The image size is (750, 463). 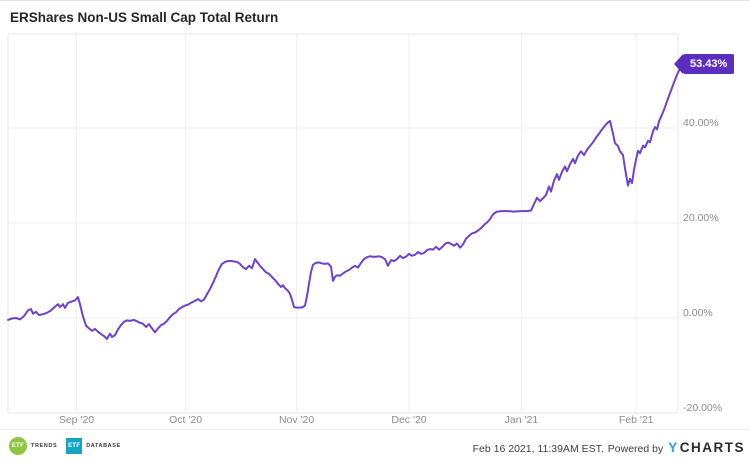 What do you see at coordinates (144, 17) in the screenshot?
I see `chart-title: ERShares Non-US Small Cap Total Return` at bounding box center [144, 17].